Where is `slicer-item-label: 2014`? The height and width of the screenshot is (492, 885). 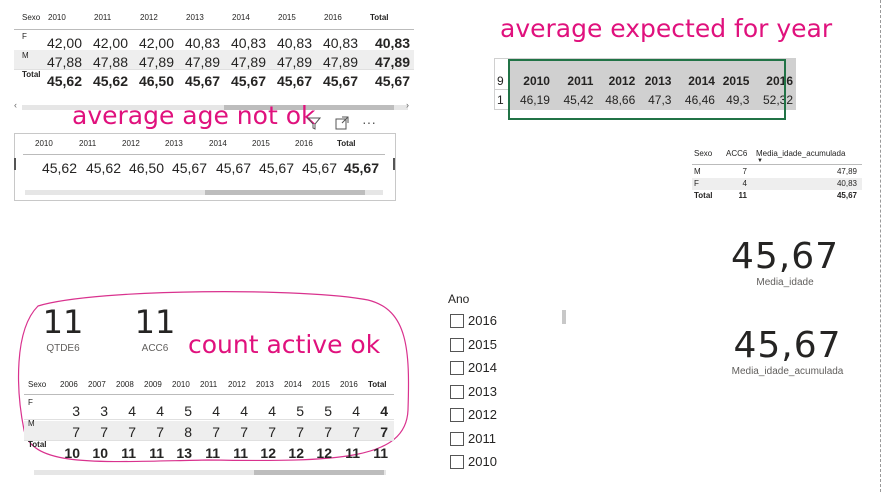
slicer-item-label: 2014 is located at coordinates (482, 367).